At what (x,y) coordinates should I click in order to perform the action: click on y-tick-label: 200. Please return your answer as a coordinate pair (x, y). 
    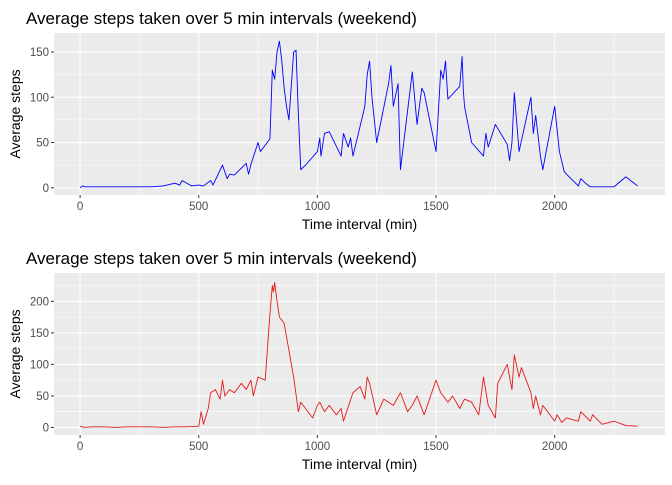
    Looking at the image, I should click on (39, 302).